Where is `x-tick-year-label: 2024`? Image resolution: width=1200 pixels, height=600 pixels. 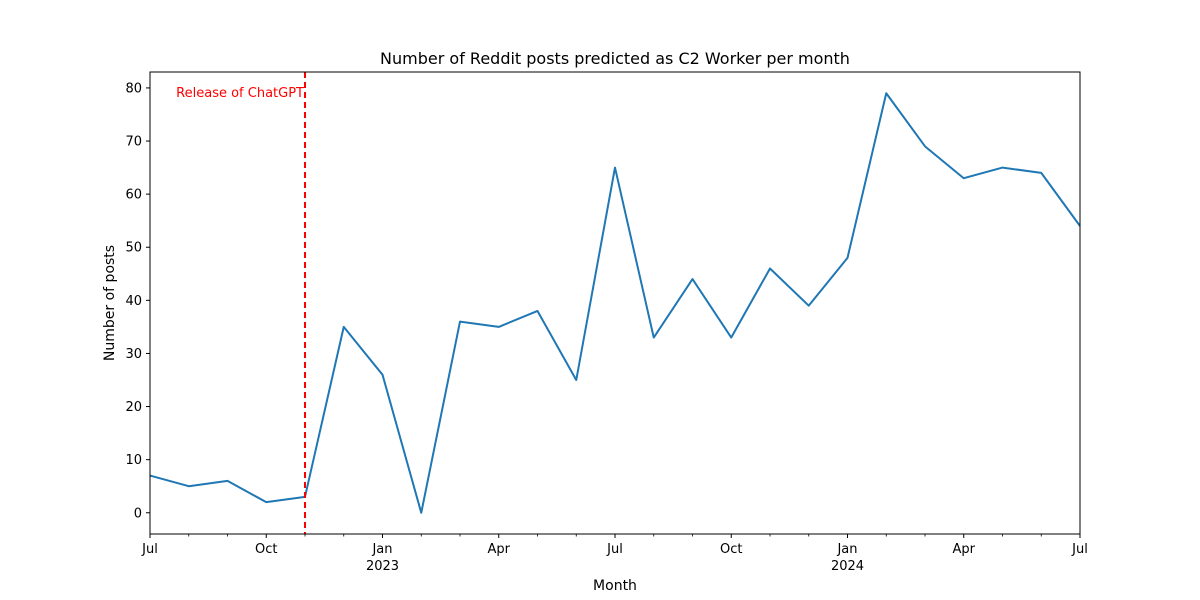
x-tick-year-label: 2024 is located at coordinates (847, 566).